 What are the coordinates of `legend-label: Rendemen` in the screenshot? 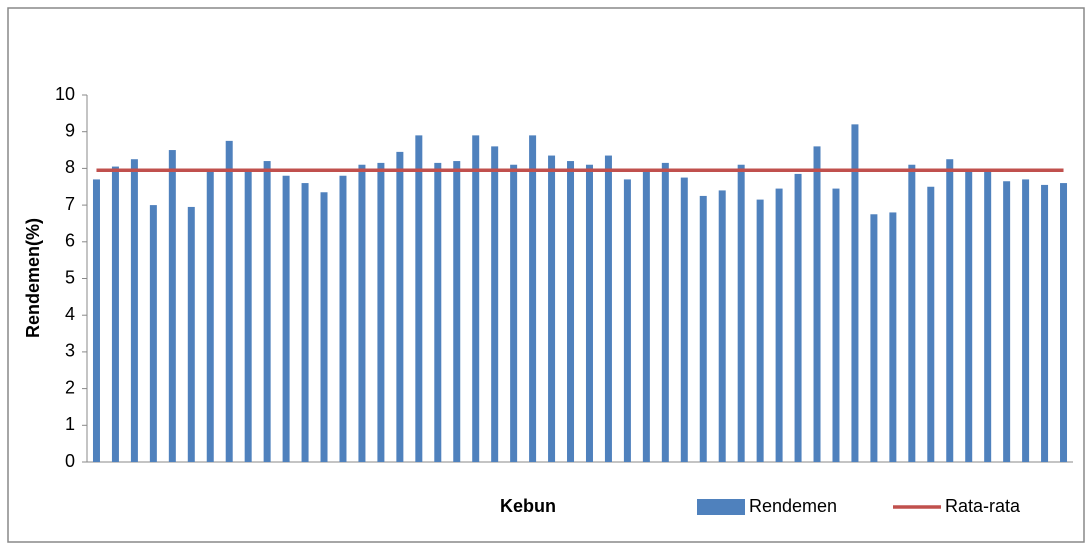 It's located at (793, 506).